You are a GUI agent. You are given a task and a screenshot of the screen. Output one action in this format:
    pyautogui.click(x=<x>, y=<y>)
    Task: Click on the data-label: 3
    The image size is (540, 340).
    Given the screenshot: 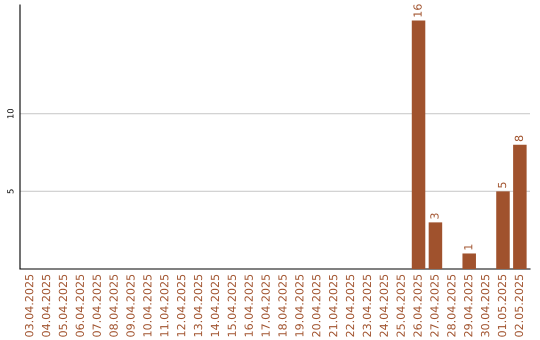 What is the action you would take?
    pyautogui.click(x=434, y=216)
    